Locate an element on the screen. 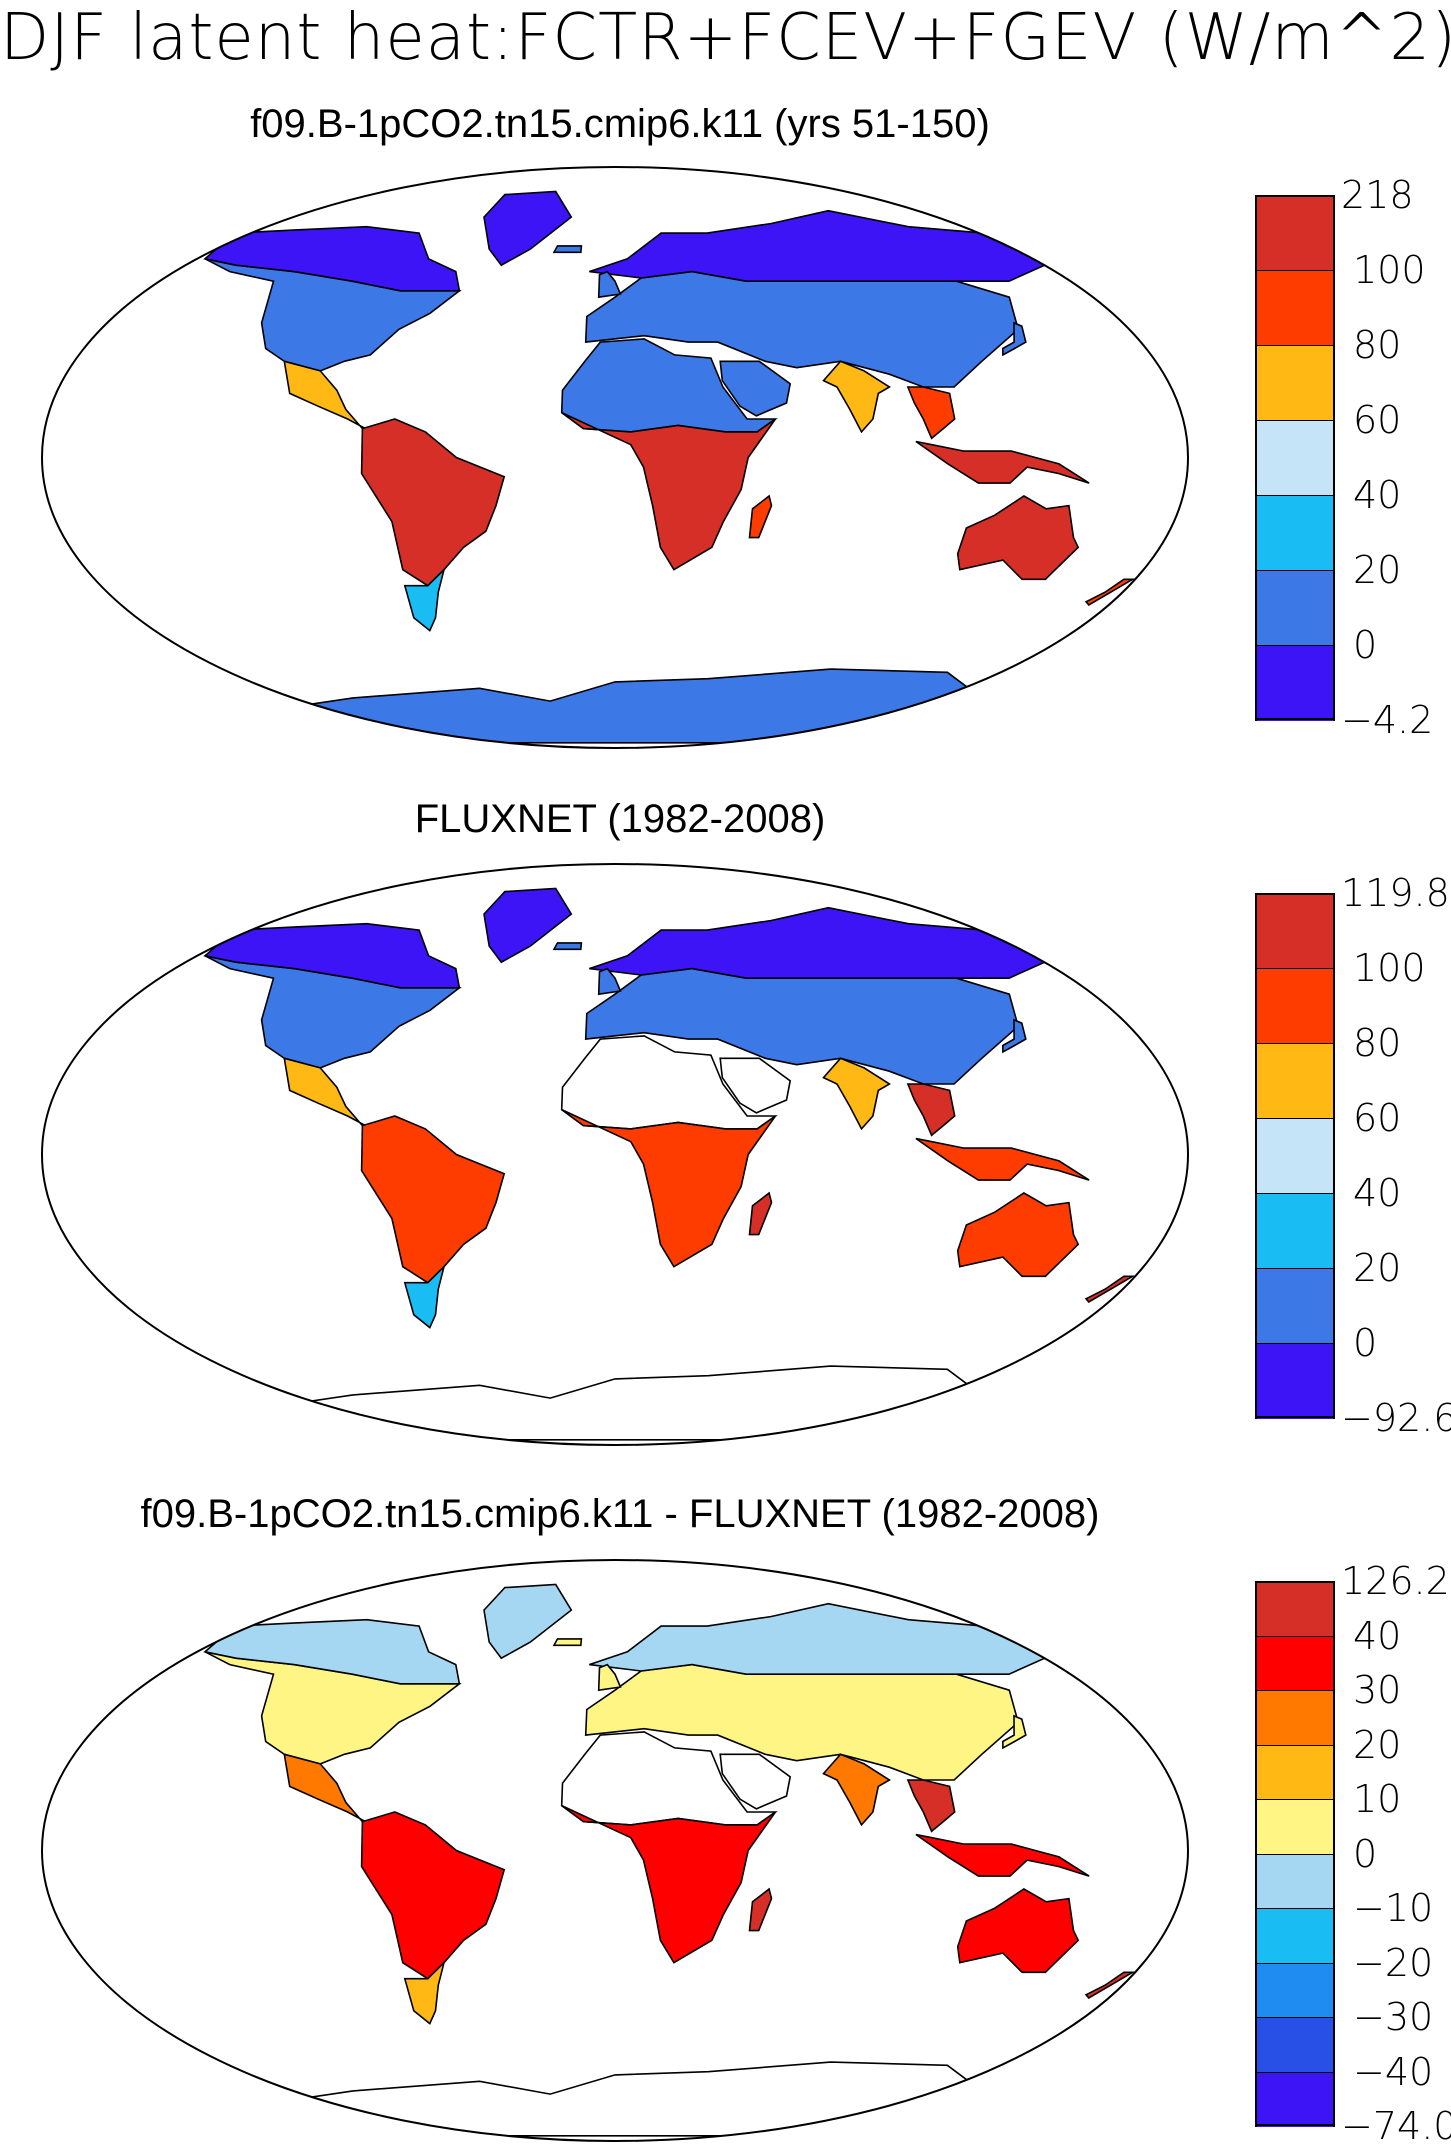 This screenshot has height=2148, width=1451. land-australia is located at coordinates (1018, 1235).